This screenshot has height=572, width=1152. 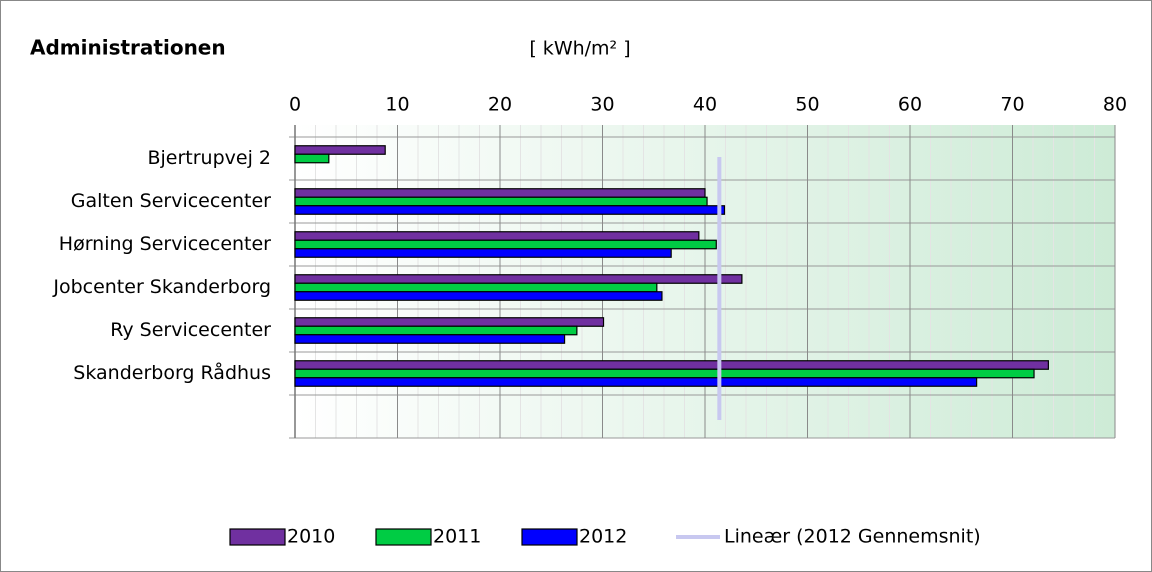 What do you see at coordinates (910, 105) in the screenshot?
I see `x-tick-label: 60` at bounding box center [910, 105].